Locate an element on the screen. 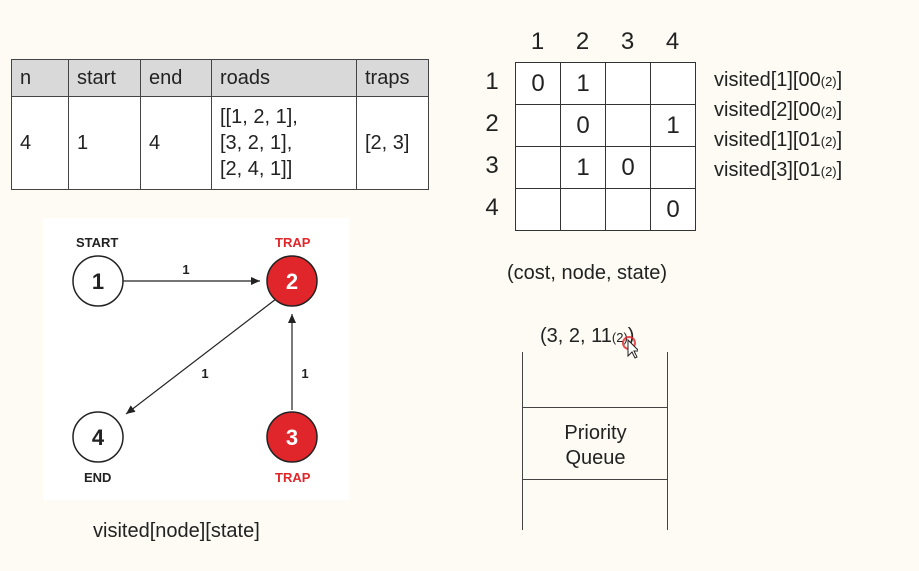 Image resolution: width=919 pixels, height=571 pixels. node-2-id: 2 is located at coordinates (292, 281).